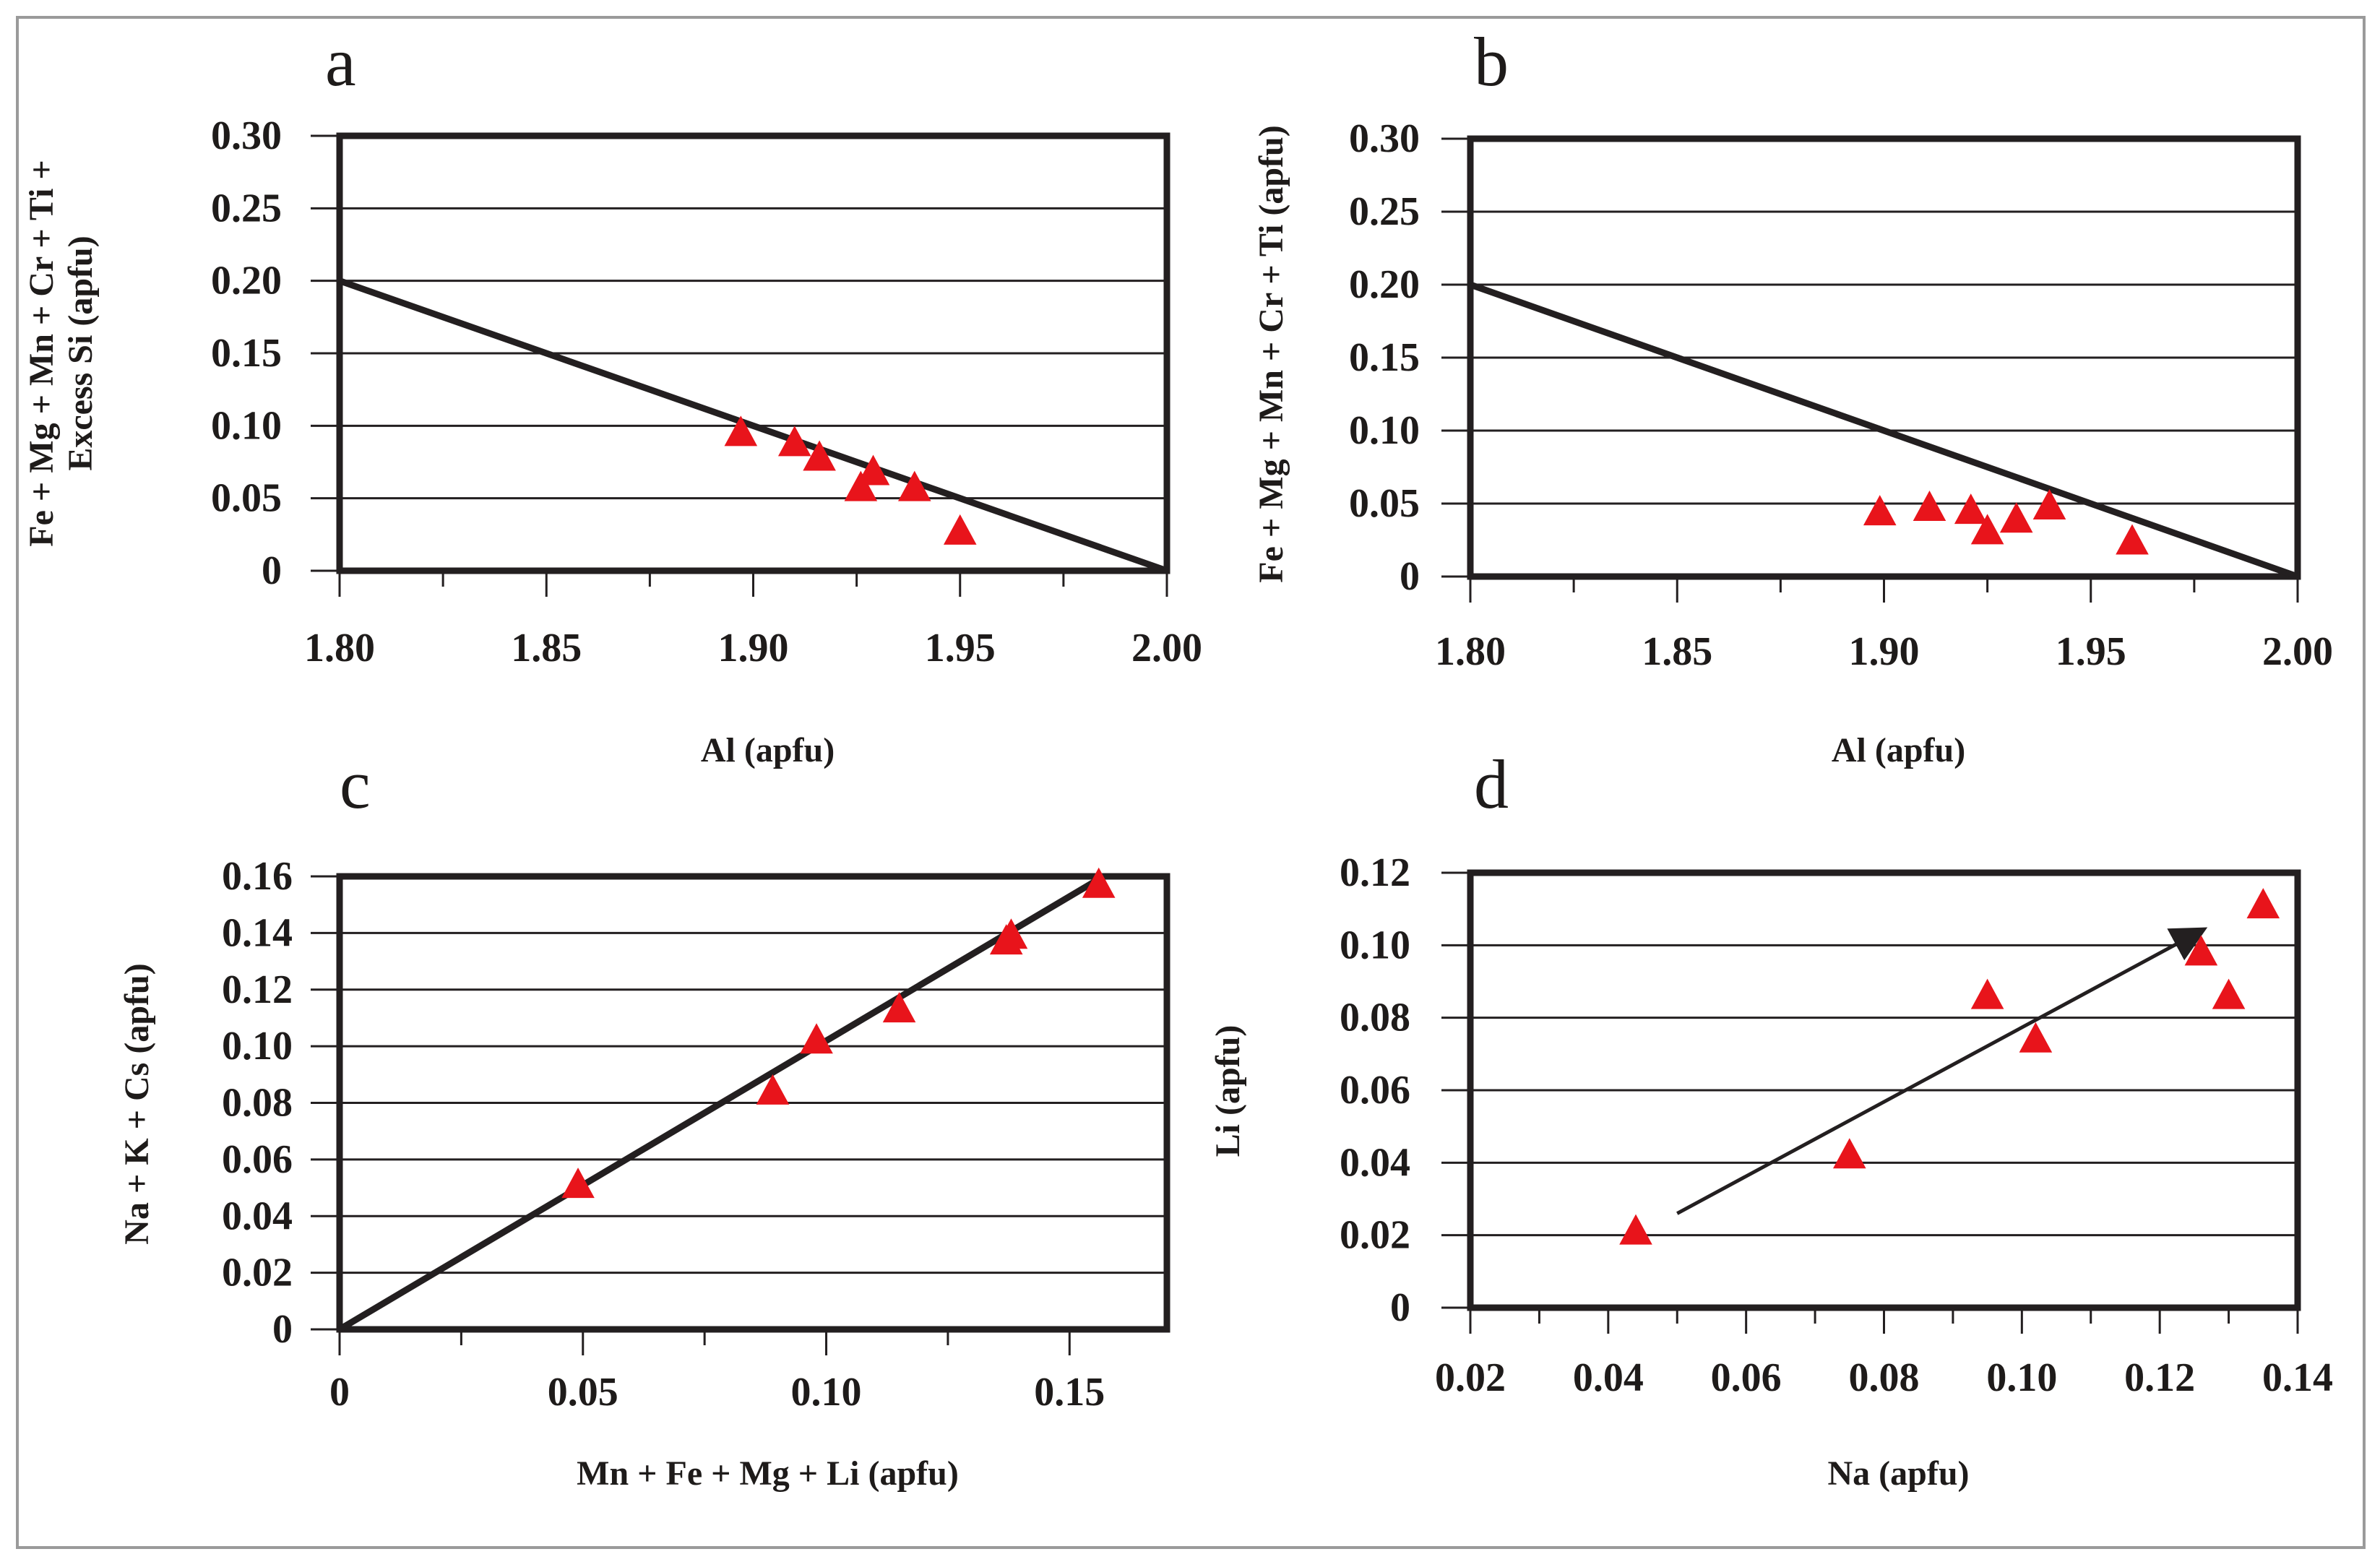  Describe the element at coordinates (2159, 1377) in the screenshot. I see `x-tick-label: 0.12` at that location.